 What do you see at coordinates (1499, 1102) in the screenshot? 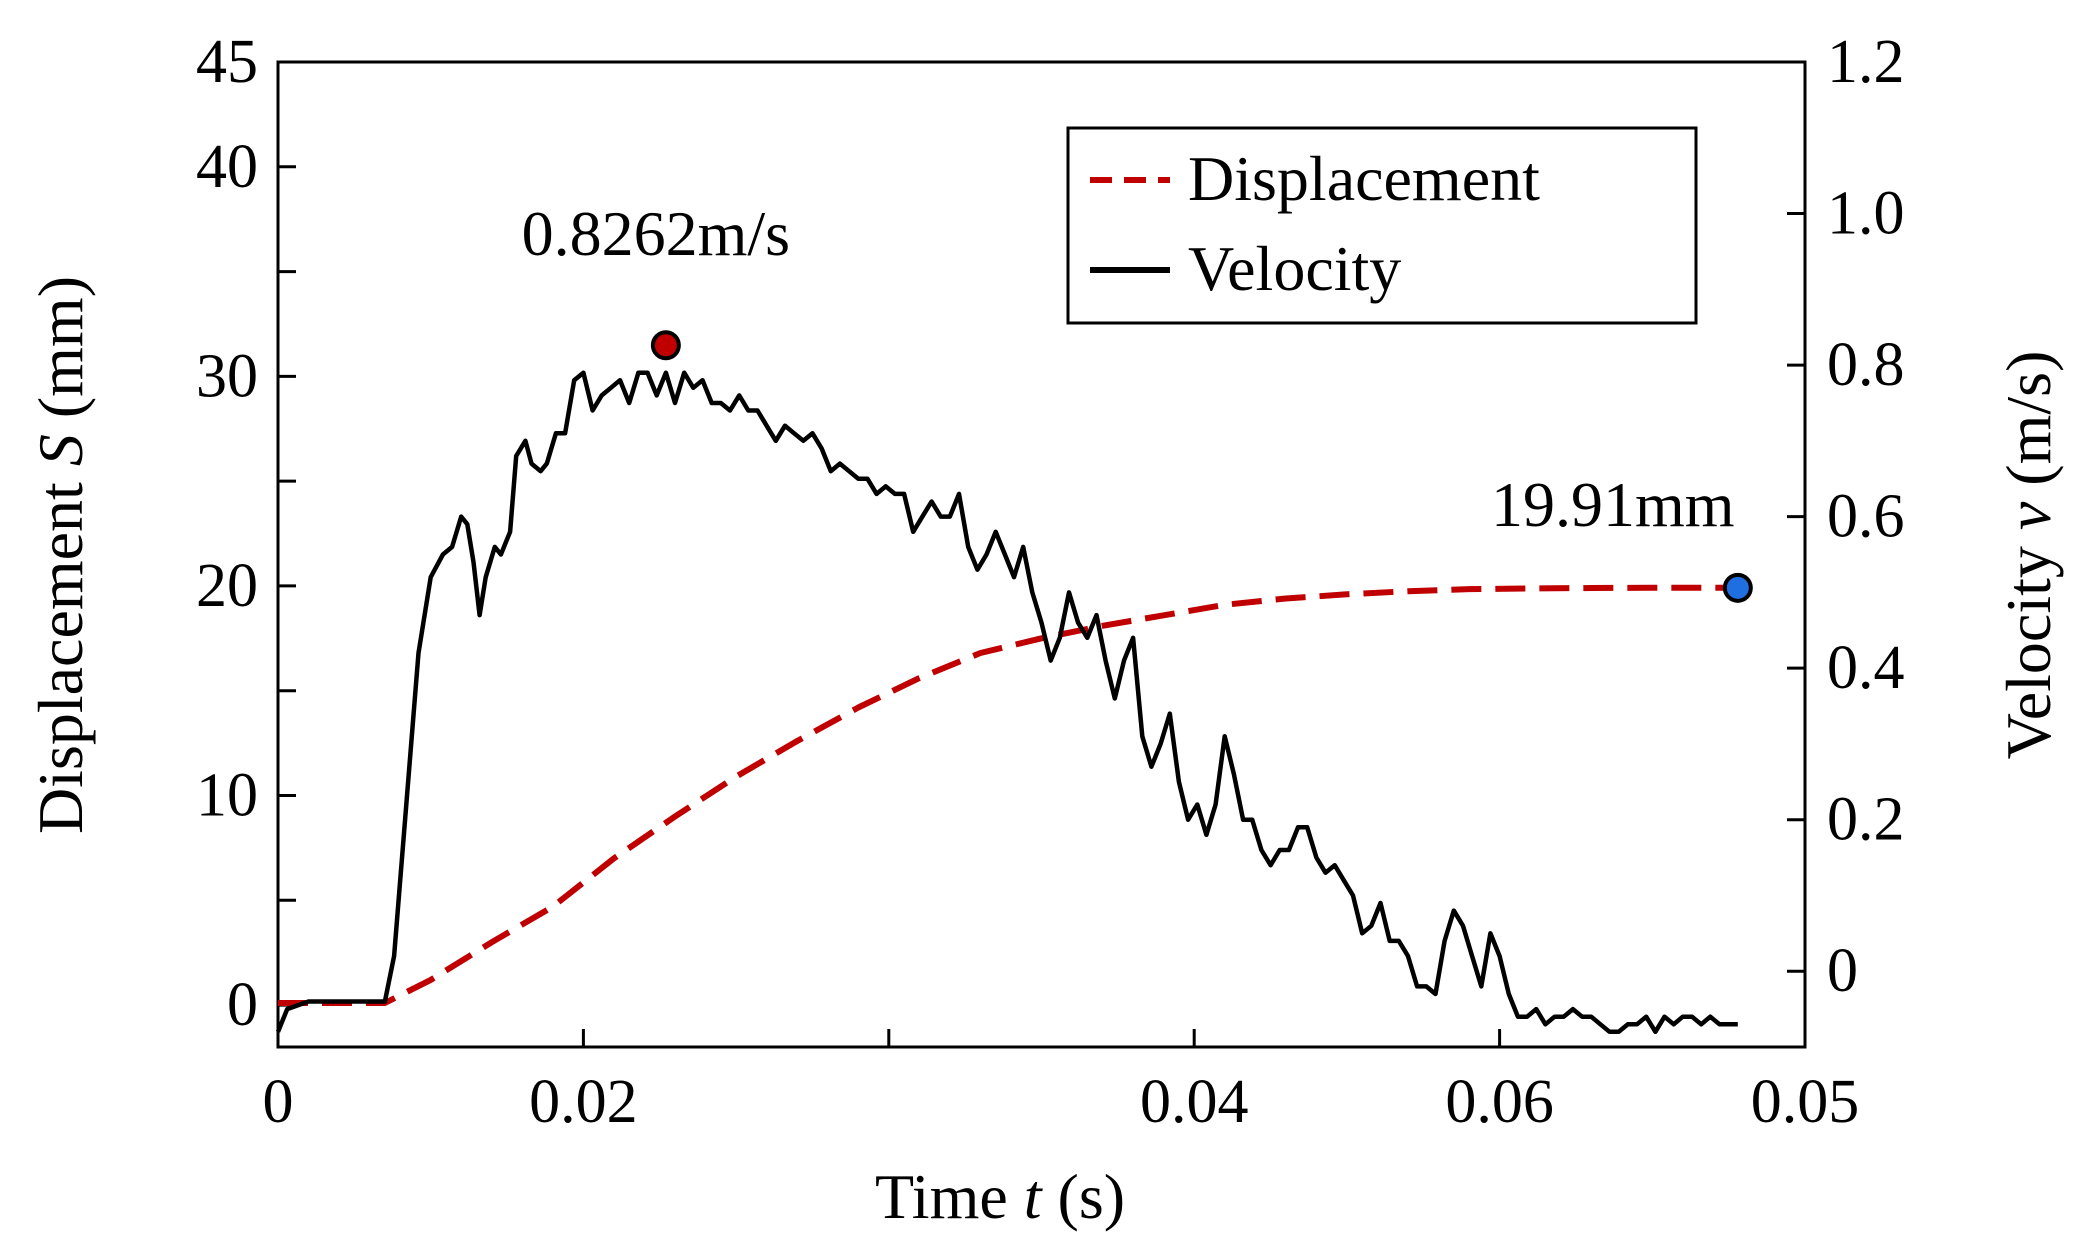
I see `x-tick-label: 0.06` at bounding box center [1499, 1102].